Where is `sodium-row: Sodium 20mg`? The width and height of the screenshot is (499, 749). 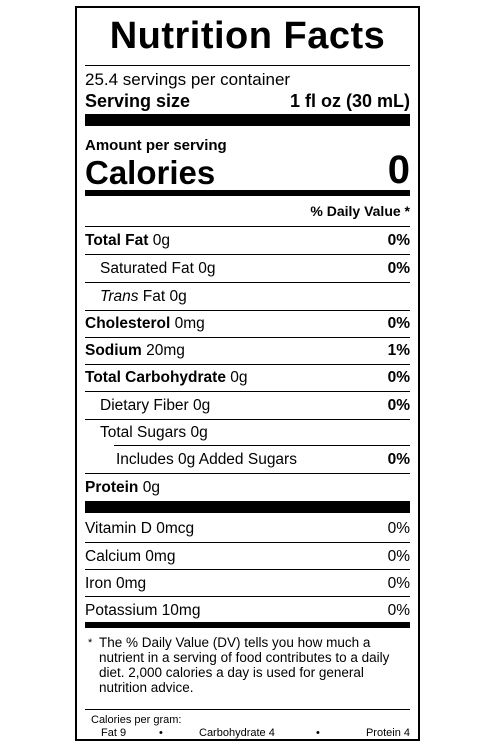 sodium-row: Sodium 20mg is located at coordinates (135, 351).